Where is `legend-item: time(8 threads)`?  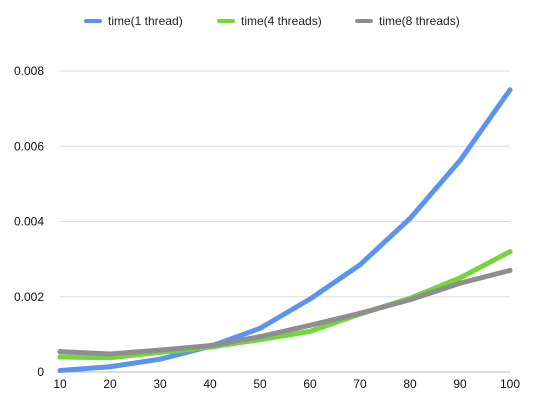 legend-item: time(8 threads) is located at coordinates (407, 21).